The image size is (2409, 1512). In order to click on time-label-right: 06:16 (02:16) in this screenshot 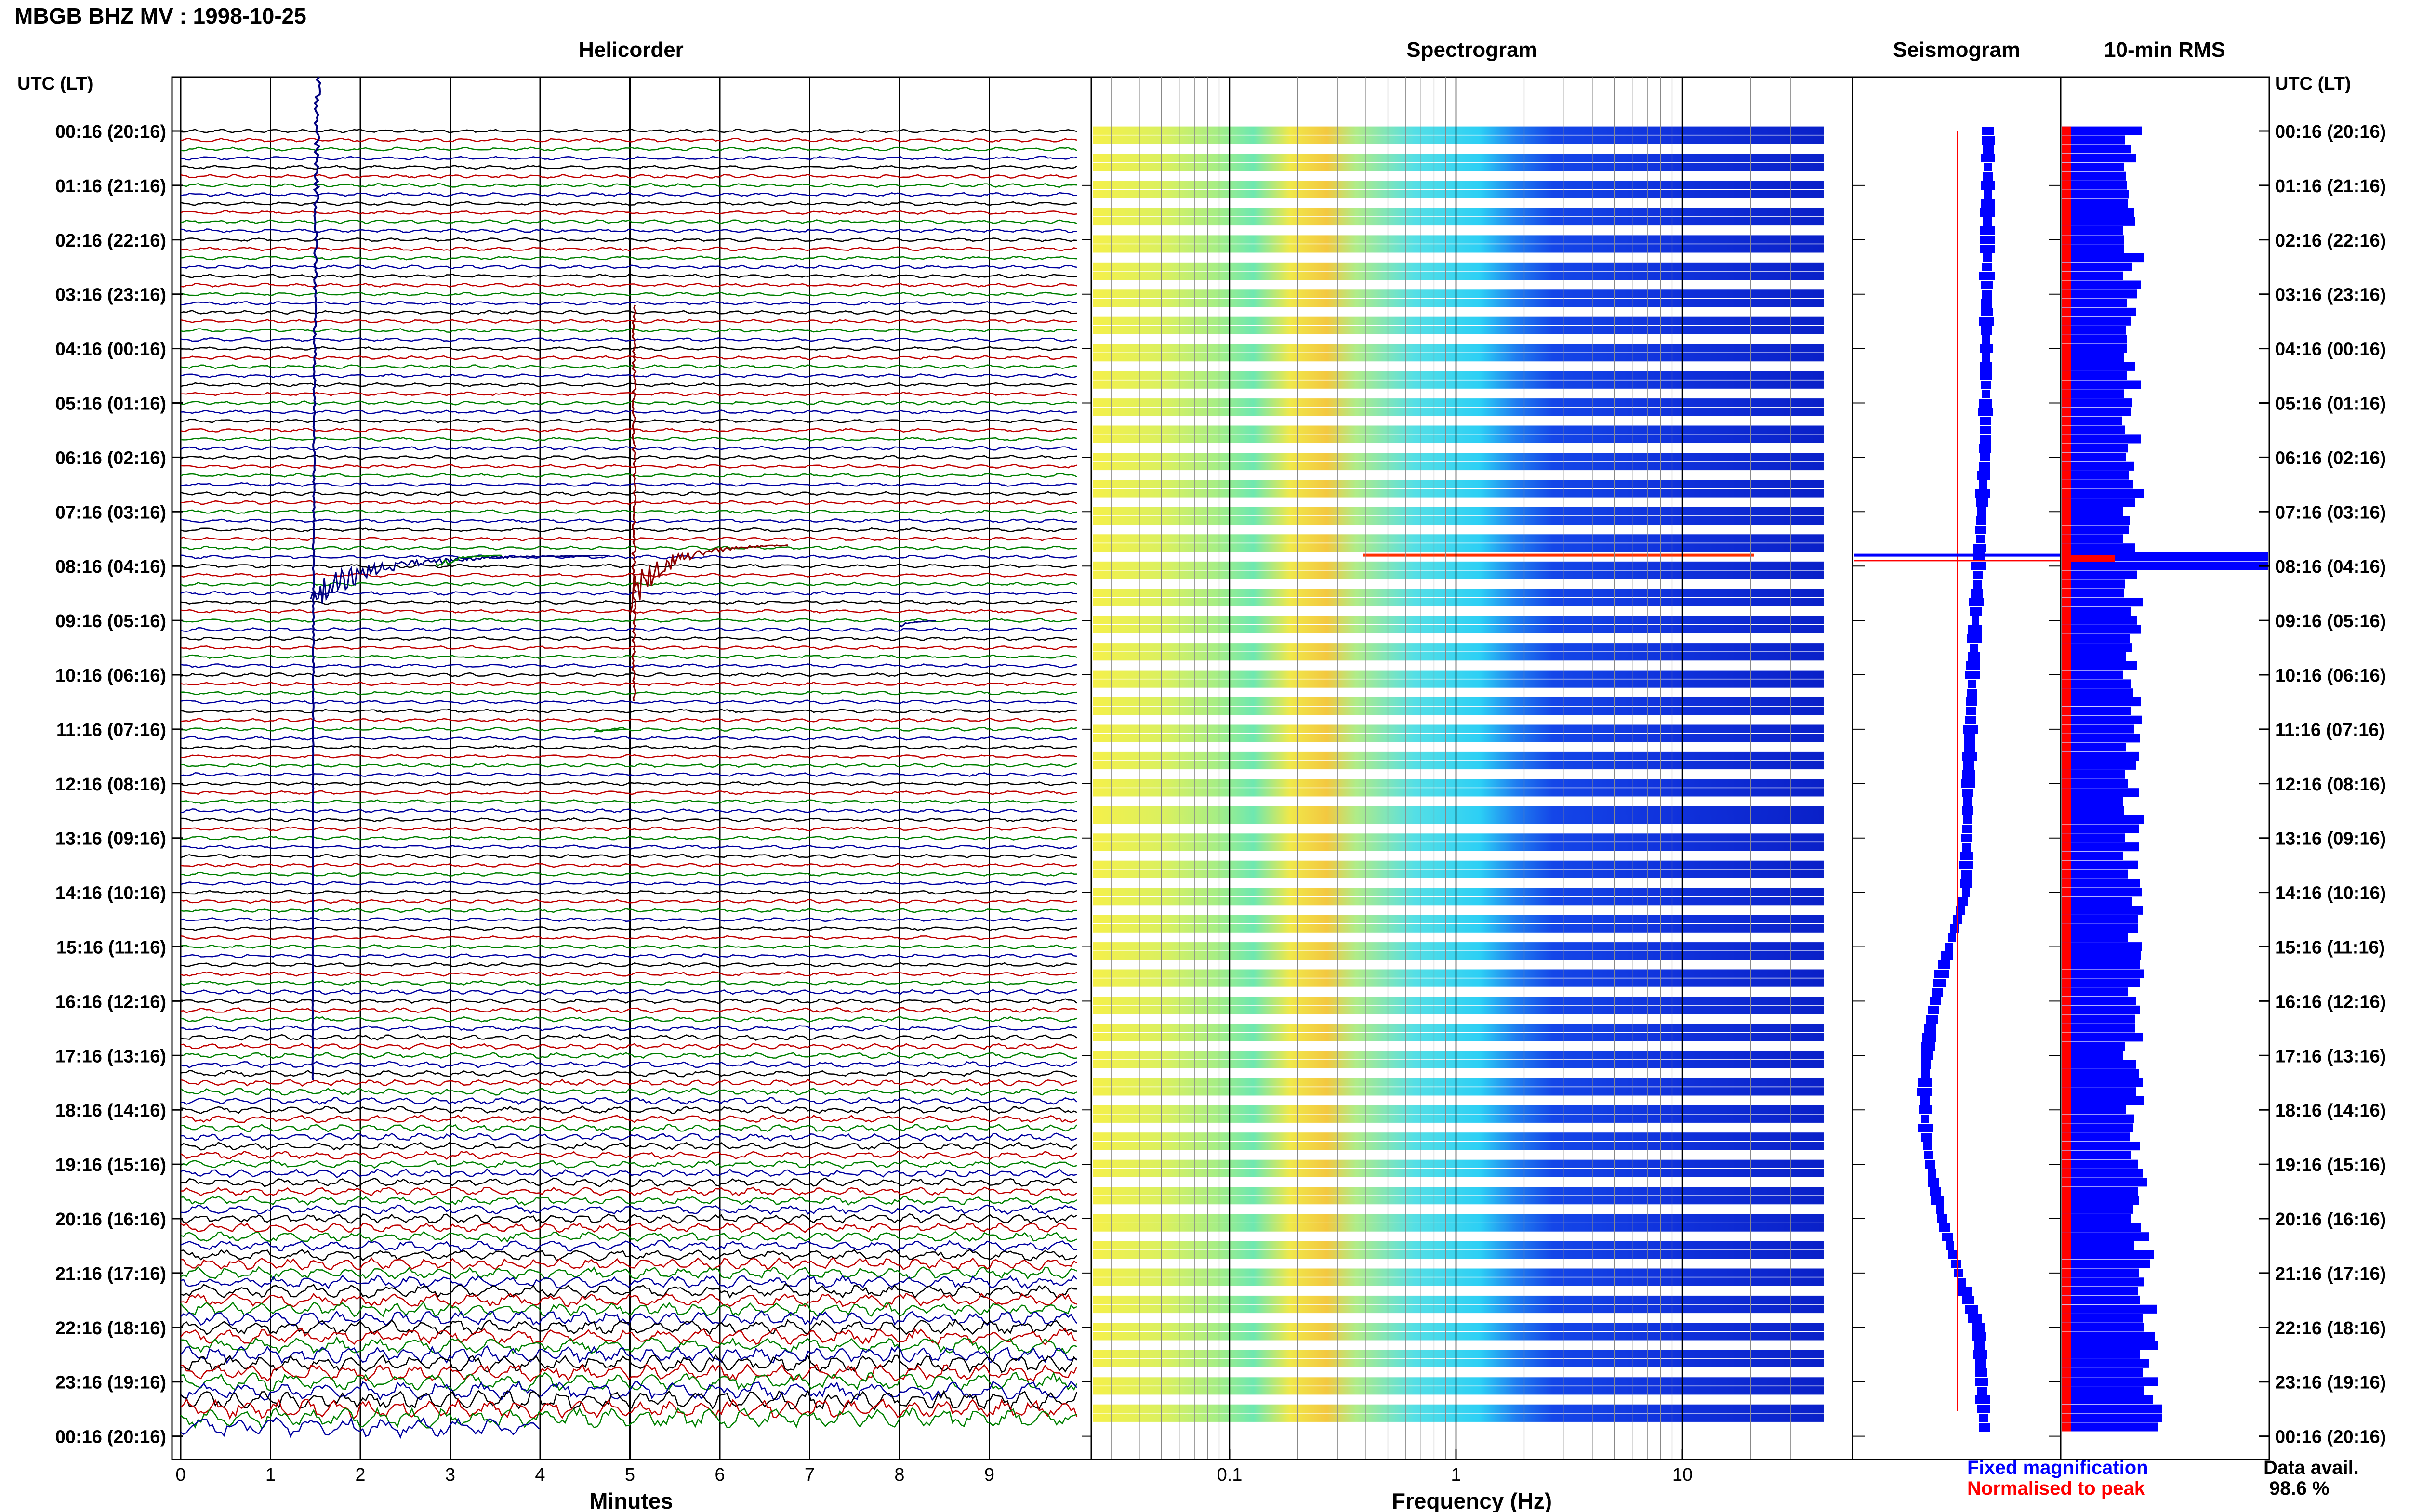, I will do `click(2330, 458)`.